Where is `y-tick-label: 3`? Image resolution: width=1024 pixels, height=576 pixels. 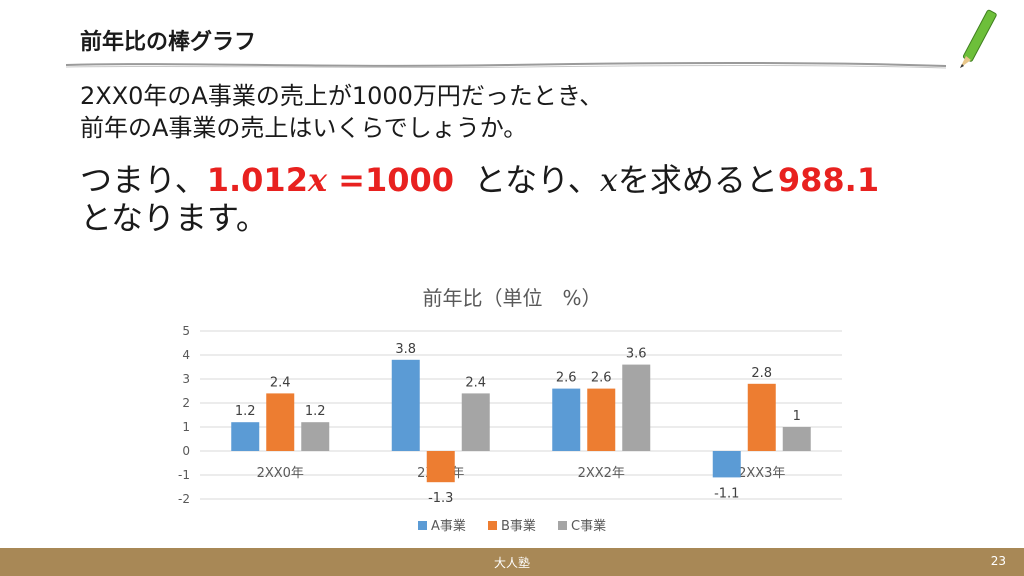 y-tick-label: 3 is located at coordinates (186, 379).